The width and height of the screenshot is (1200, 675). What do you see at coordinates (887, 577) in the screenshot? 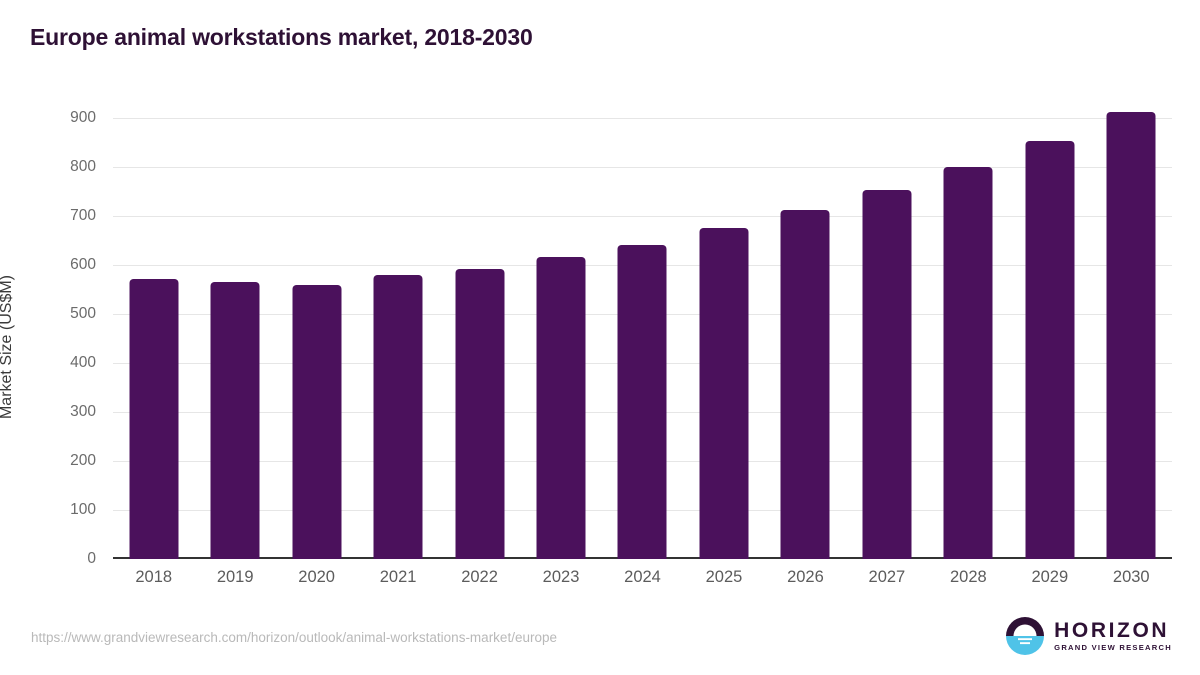
I see `x-axis-tick-label: 2027` at bounding box center [887, 577].